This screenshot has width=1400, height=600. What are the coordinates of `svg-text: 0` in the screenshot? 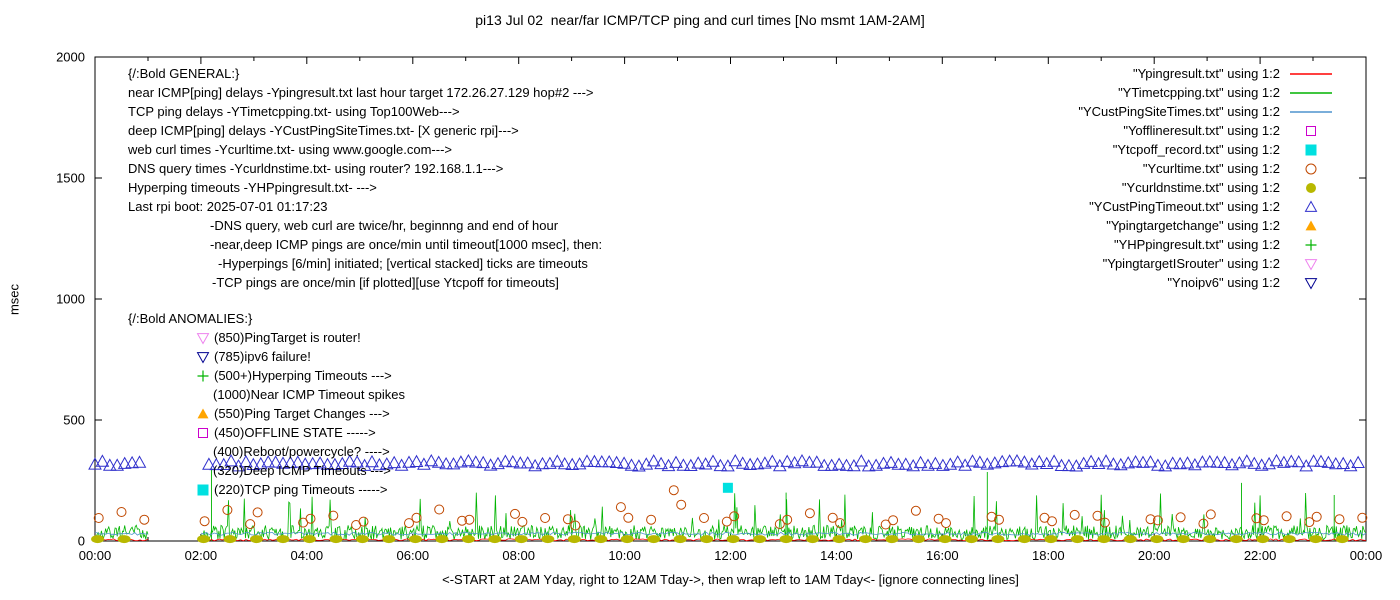 It's located at (81, 541).